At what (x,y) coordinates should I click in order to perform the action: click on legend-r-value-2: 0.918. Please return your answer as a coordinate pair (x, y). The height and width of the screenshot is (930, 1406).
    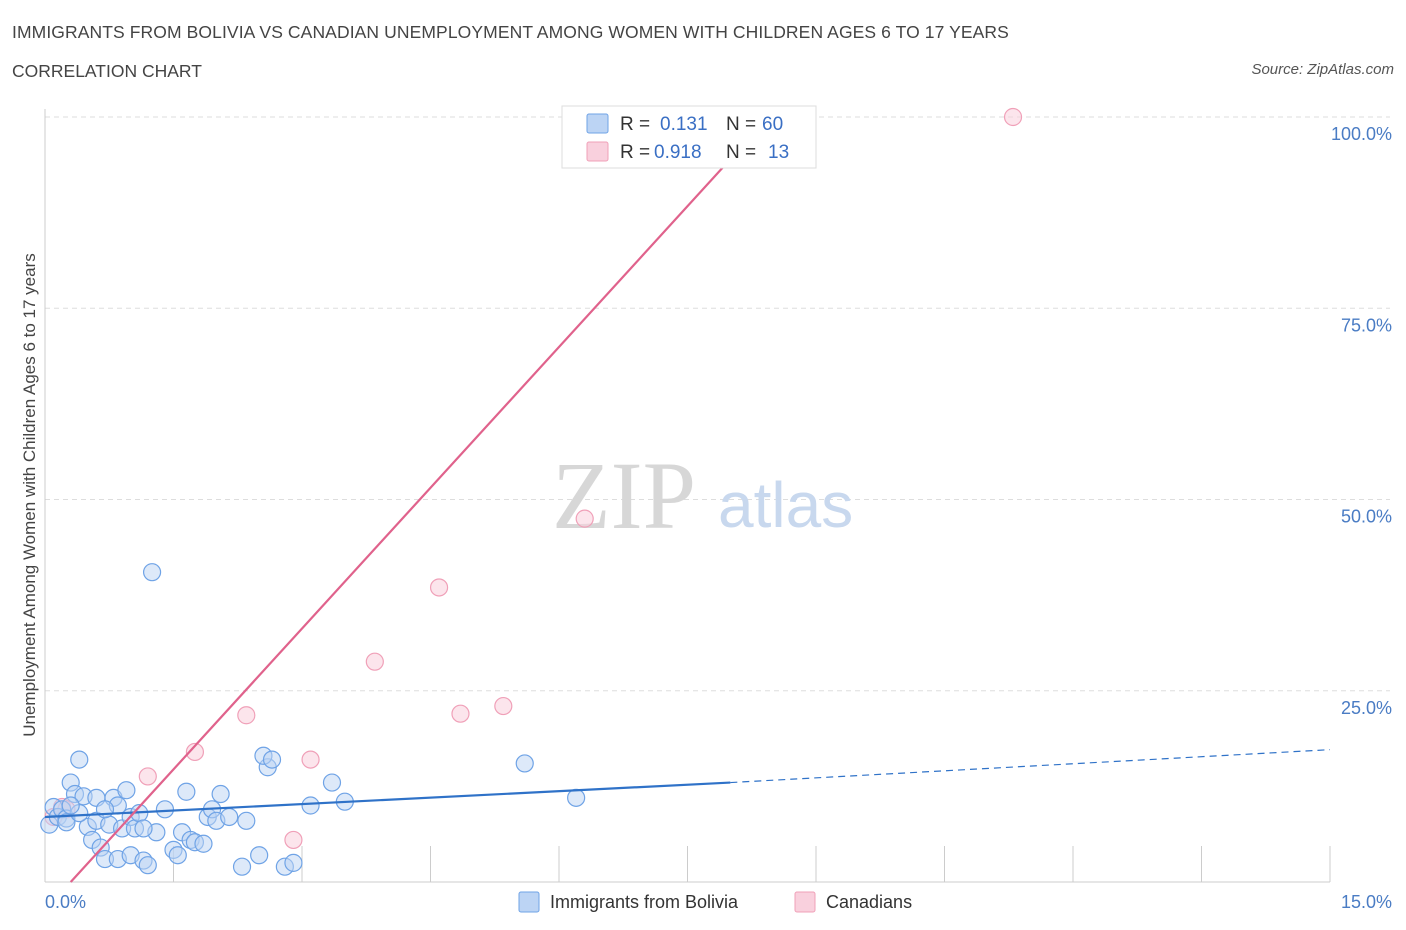
    Looking at the image, I should click on (678, 152).